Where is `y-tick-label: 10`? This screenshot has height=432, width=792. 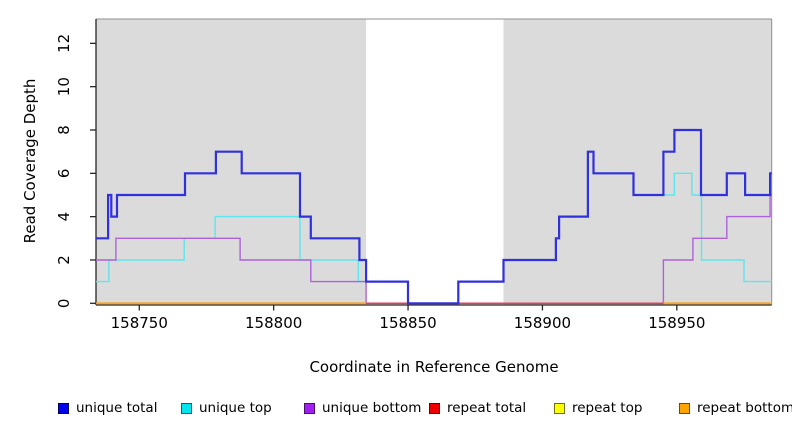
y-tick-label: 10 is located at coordinates (64, 86).